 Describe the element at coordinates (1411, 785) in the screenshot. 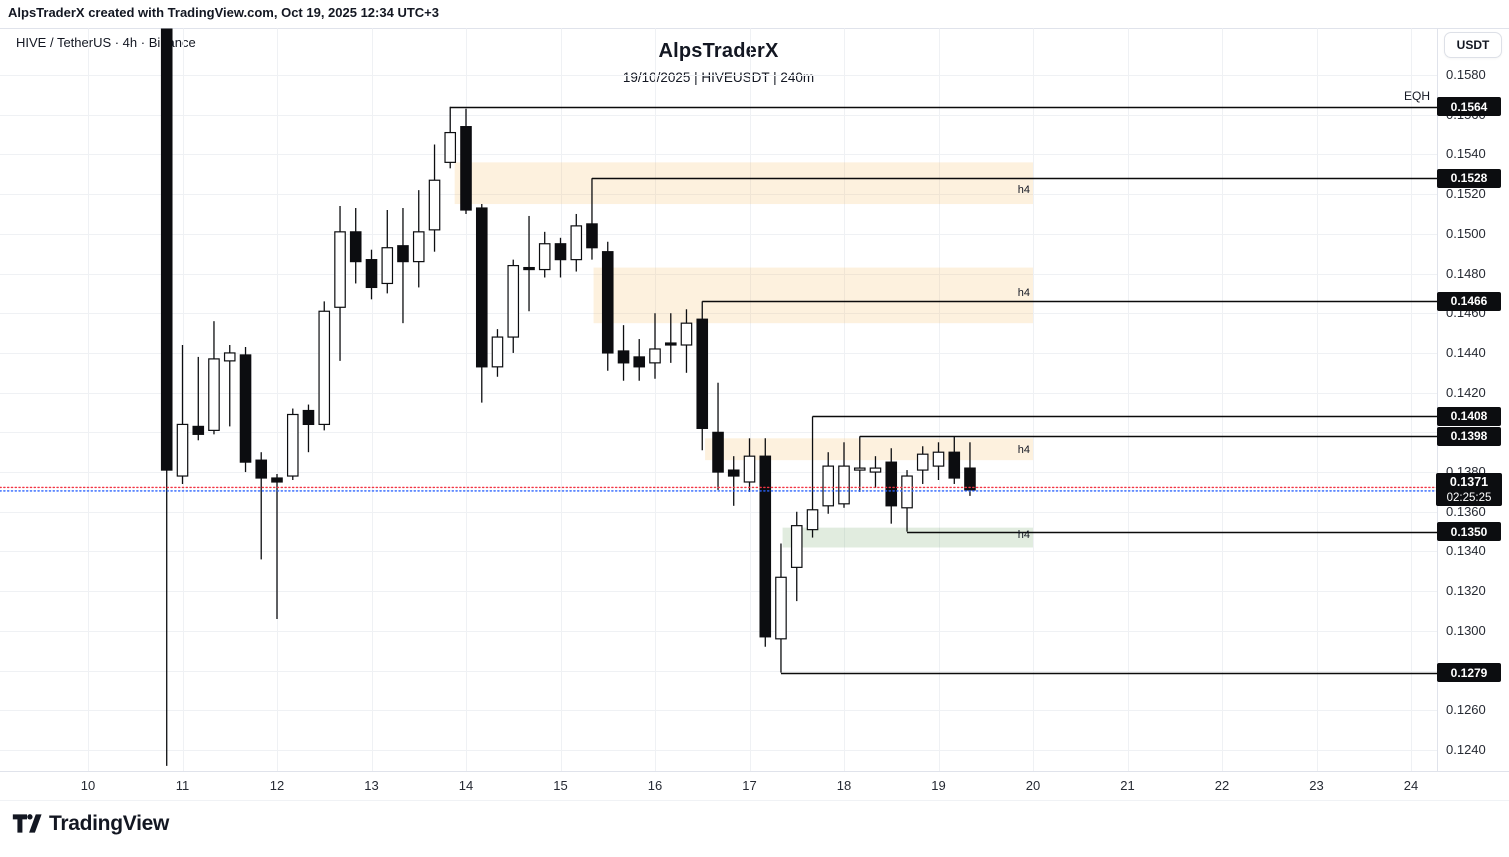

I see `time-axis-label: 24` at that location.